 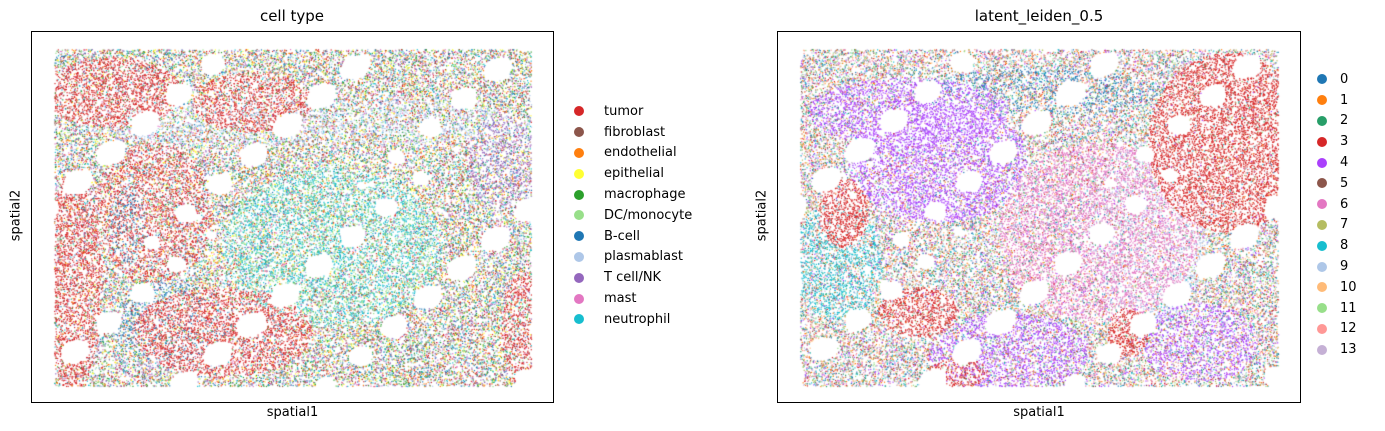 What do you see at coordinates (1337, 100) in the screenshot?
I see `legend-entry: 1` at bounding box center [1337, 100].